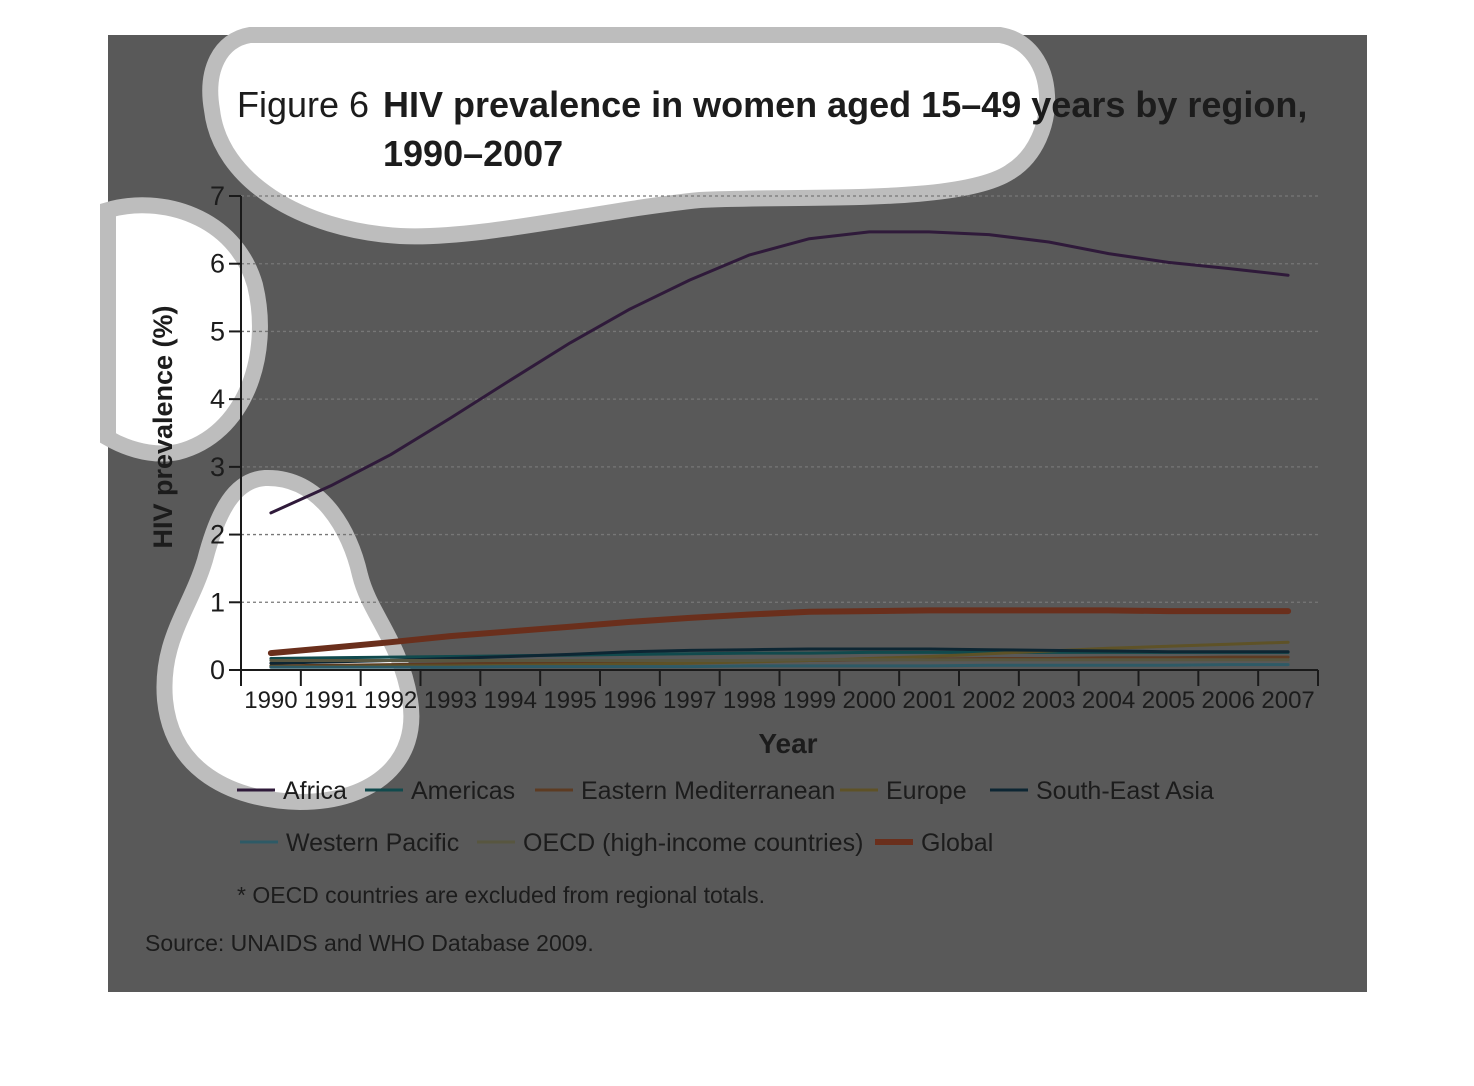 The image size is (1474, 1086). What do you see at coordinates (330, 700) in the screenshot?
I see `x-tick-label: 1991` at bounding box center [330, 700].